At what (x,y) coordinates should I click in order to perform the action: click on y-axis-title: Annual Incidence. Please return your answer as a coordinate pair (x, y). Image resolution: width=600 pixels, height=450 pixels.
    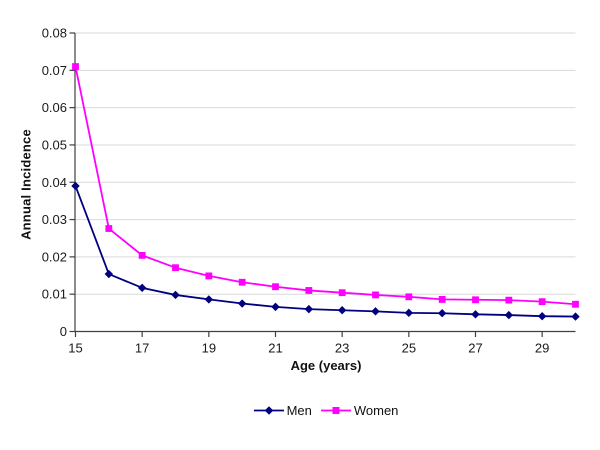
    Looking at the image, I should click on (26, 184).